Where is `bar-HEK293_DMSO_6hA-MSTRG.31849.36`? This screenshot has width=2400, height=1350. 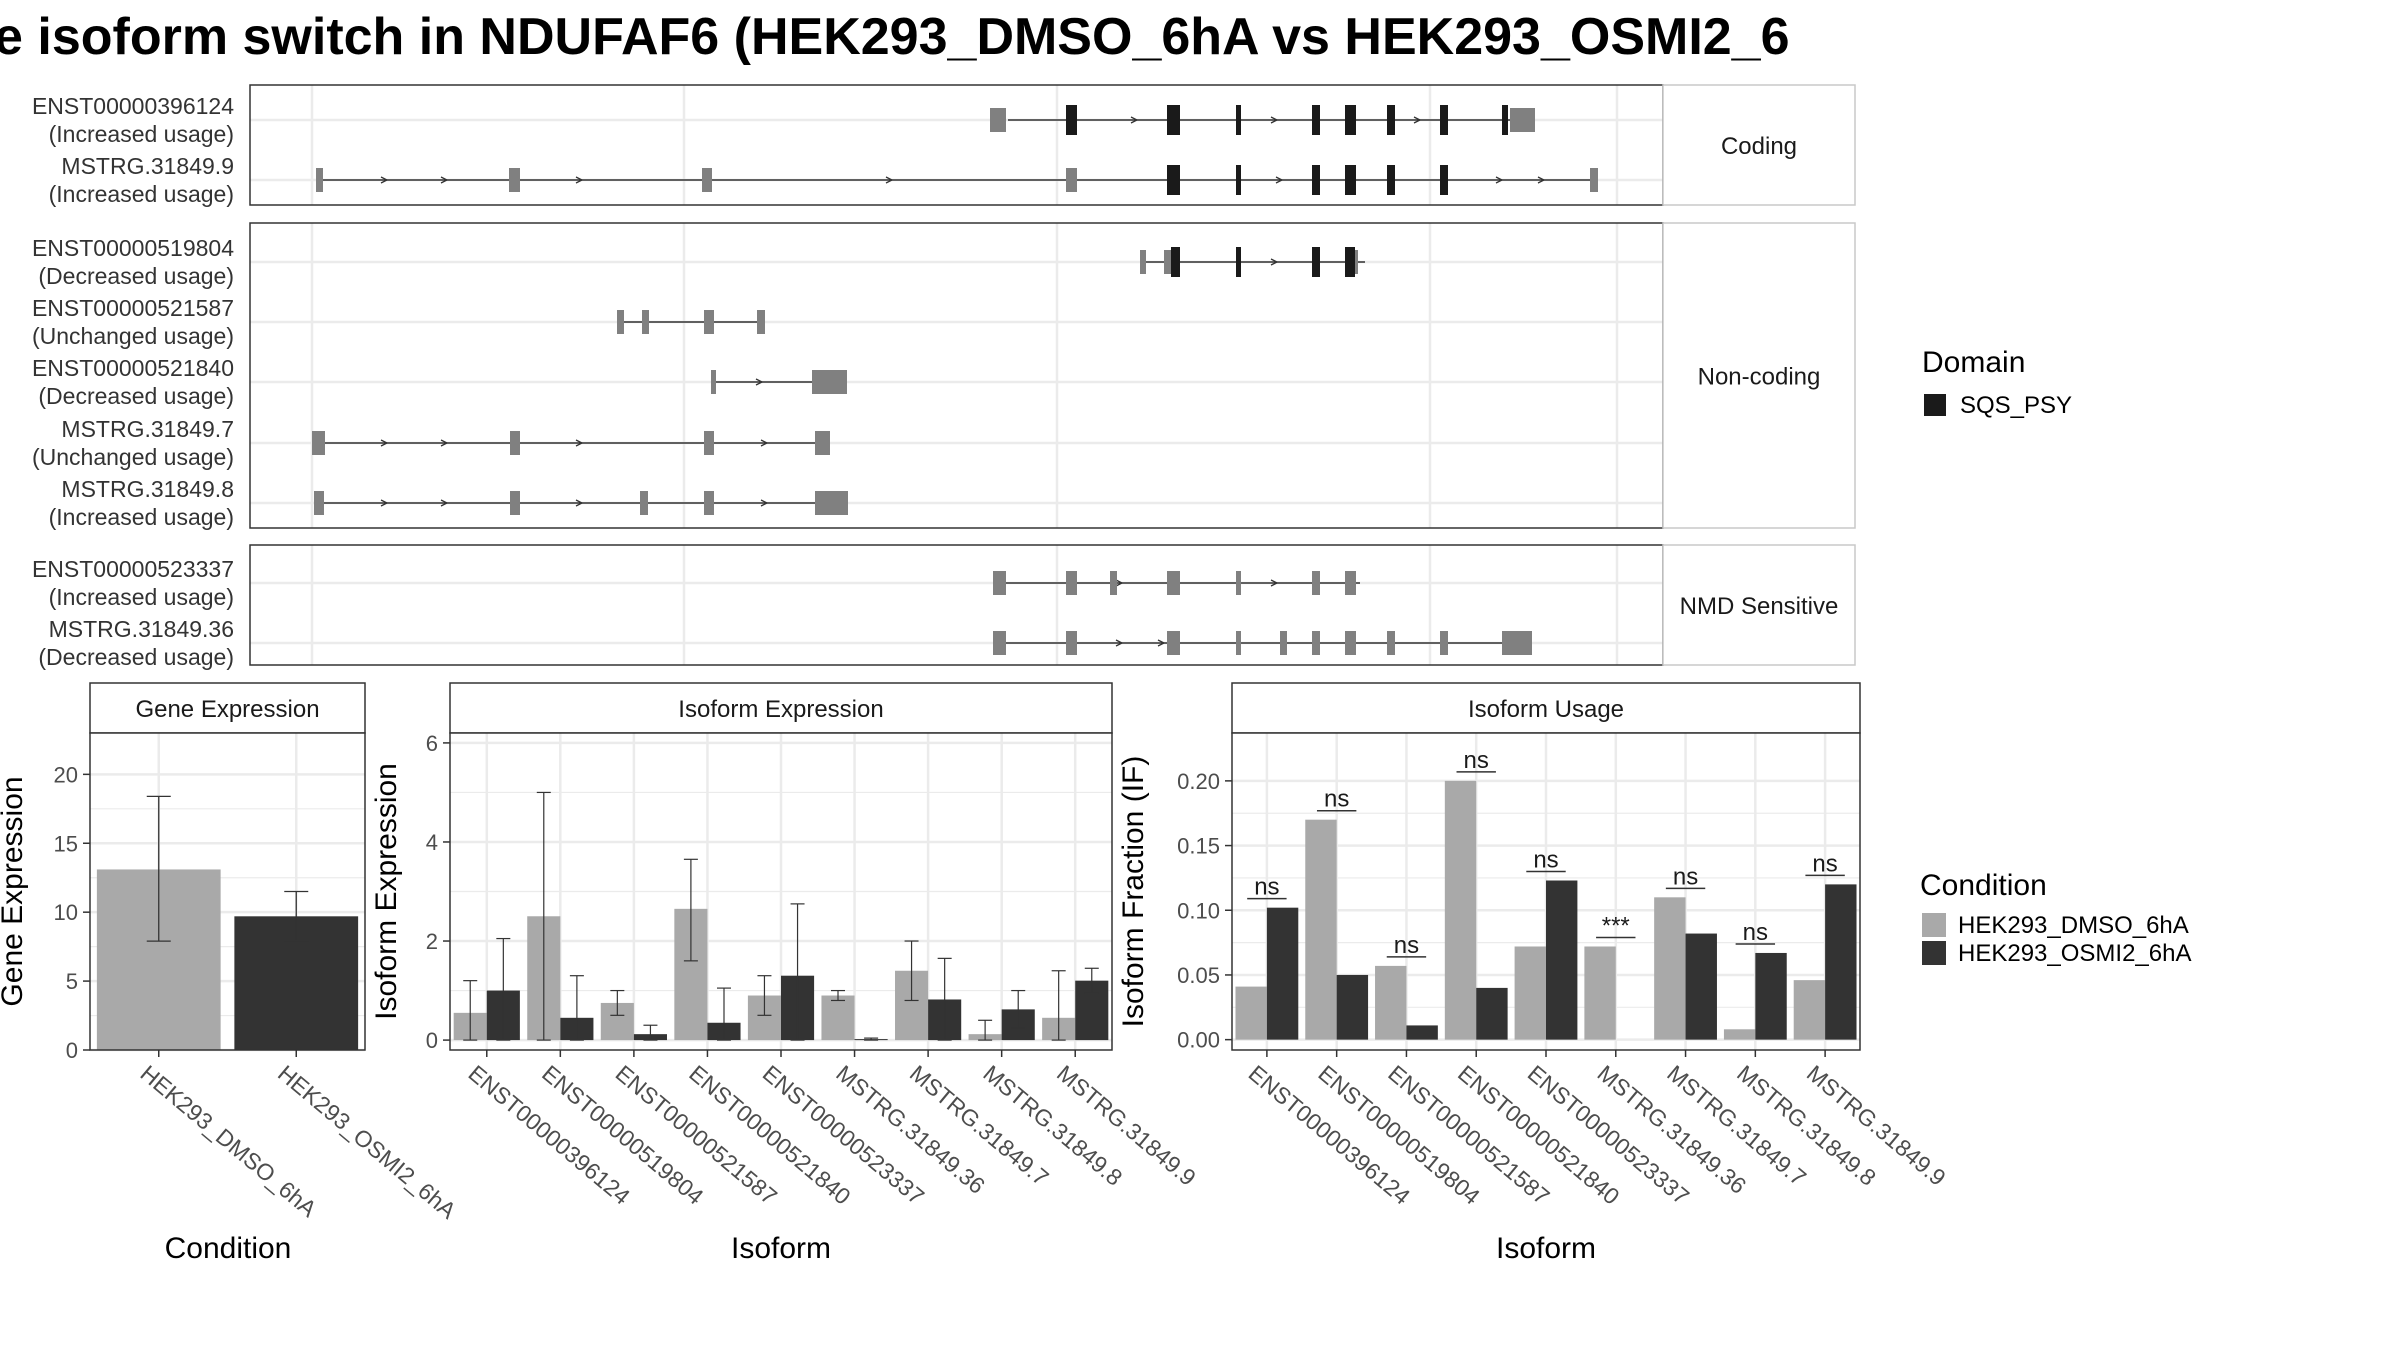 bar-HEK293_DMSO_6hA-MSTRG.31849.36 is located at coordinates (838, 1018).